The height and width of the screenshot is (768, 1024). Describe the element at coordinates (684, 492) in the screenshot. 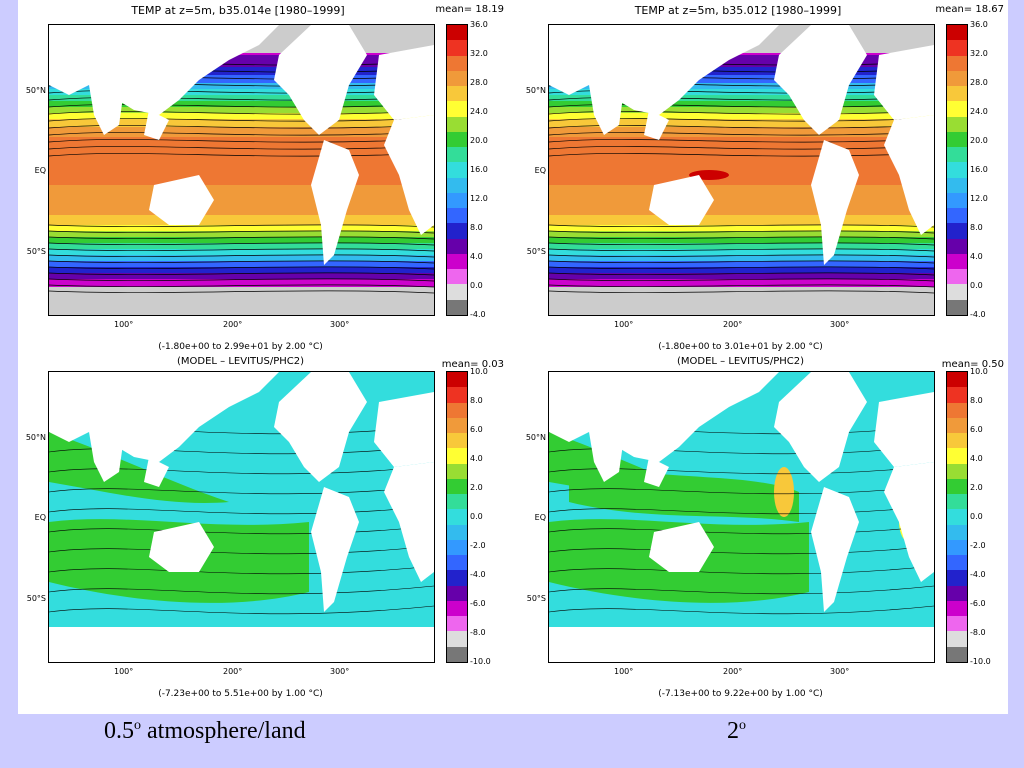

I see `positive-anomaly` at that location.